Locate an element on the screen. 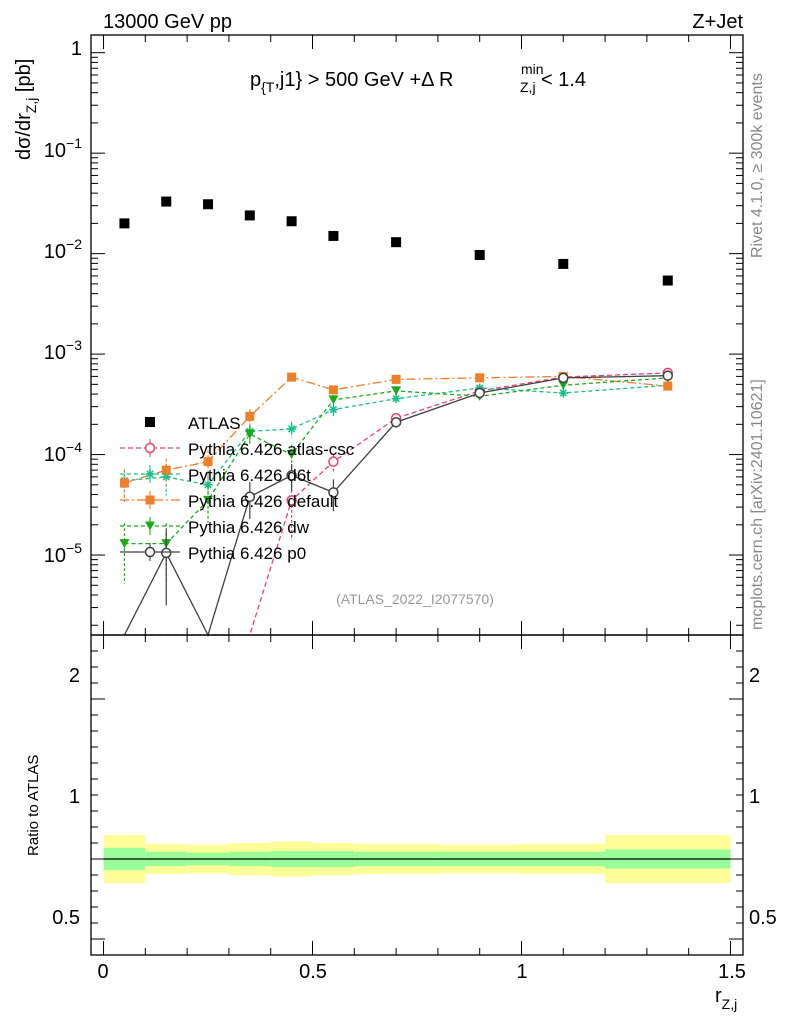  legend-label: ATLAS is located at coordinates (214, 423).